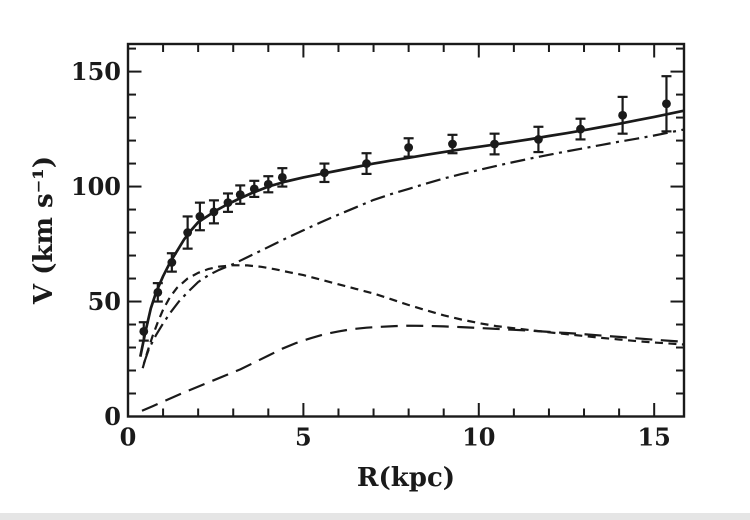 This screenshot has width=750, height=520. I want to click on x-tick-label-10: 10, so click(478, 437).